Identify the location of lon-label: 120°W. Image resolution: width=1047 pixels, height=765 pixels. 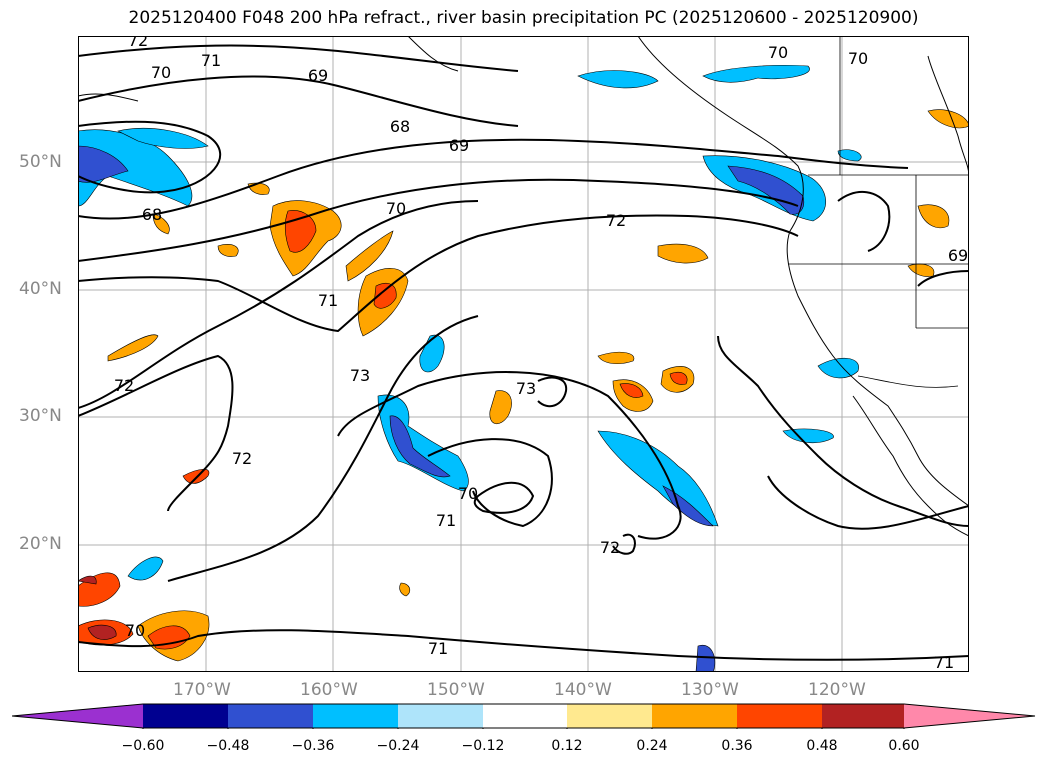
(837, 690).